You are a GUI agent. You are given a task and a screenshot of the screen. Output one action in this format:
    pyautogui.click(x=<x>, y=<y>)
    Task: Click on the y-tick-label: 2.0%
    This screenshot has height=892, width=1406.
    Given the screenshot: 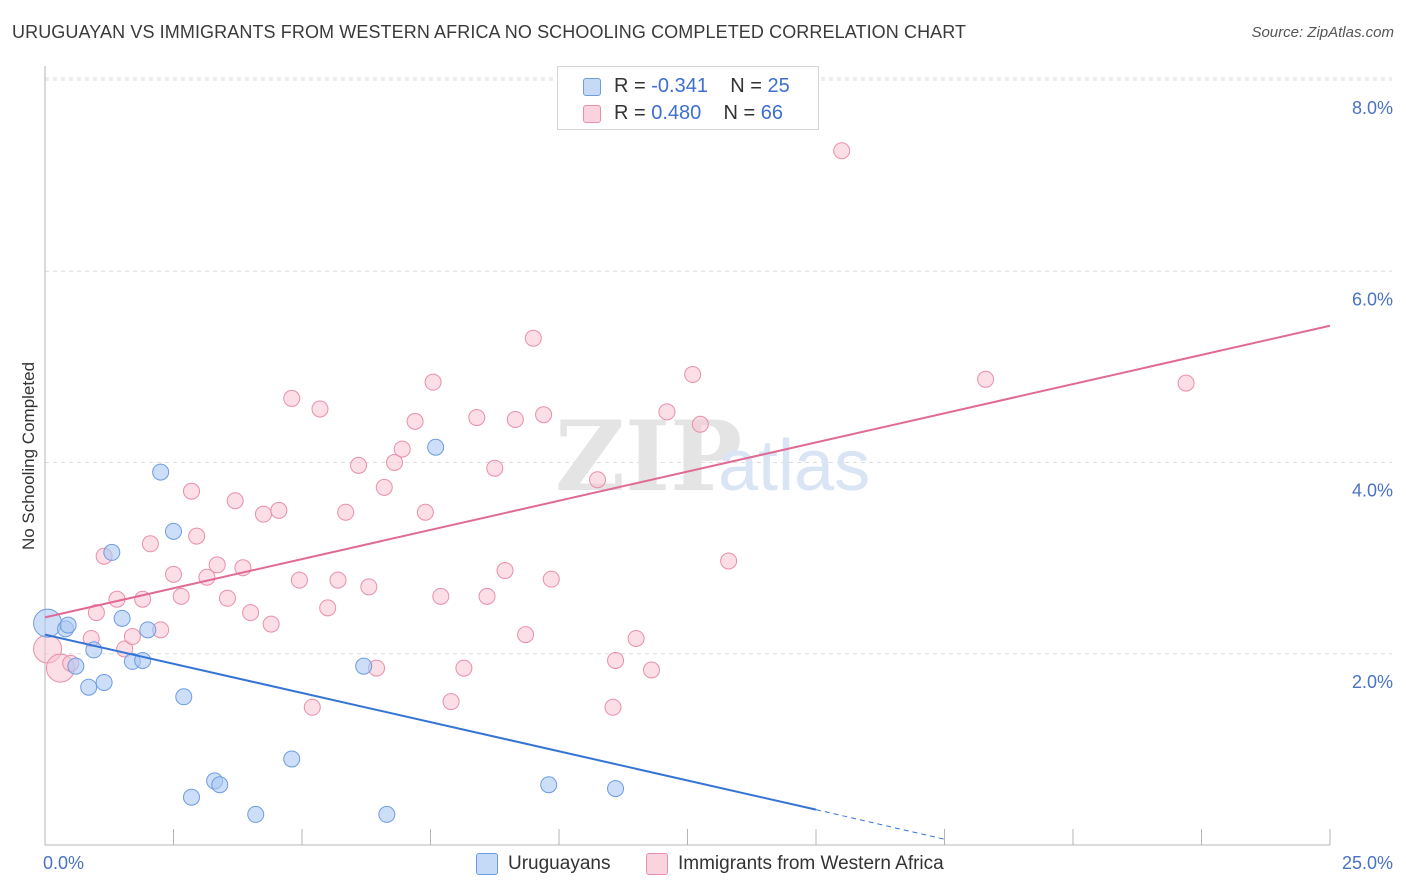 What is the action you would take?
    pyautogui.click(x=1372, y=682)
    